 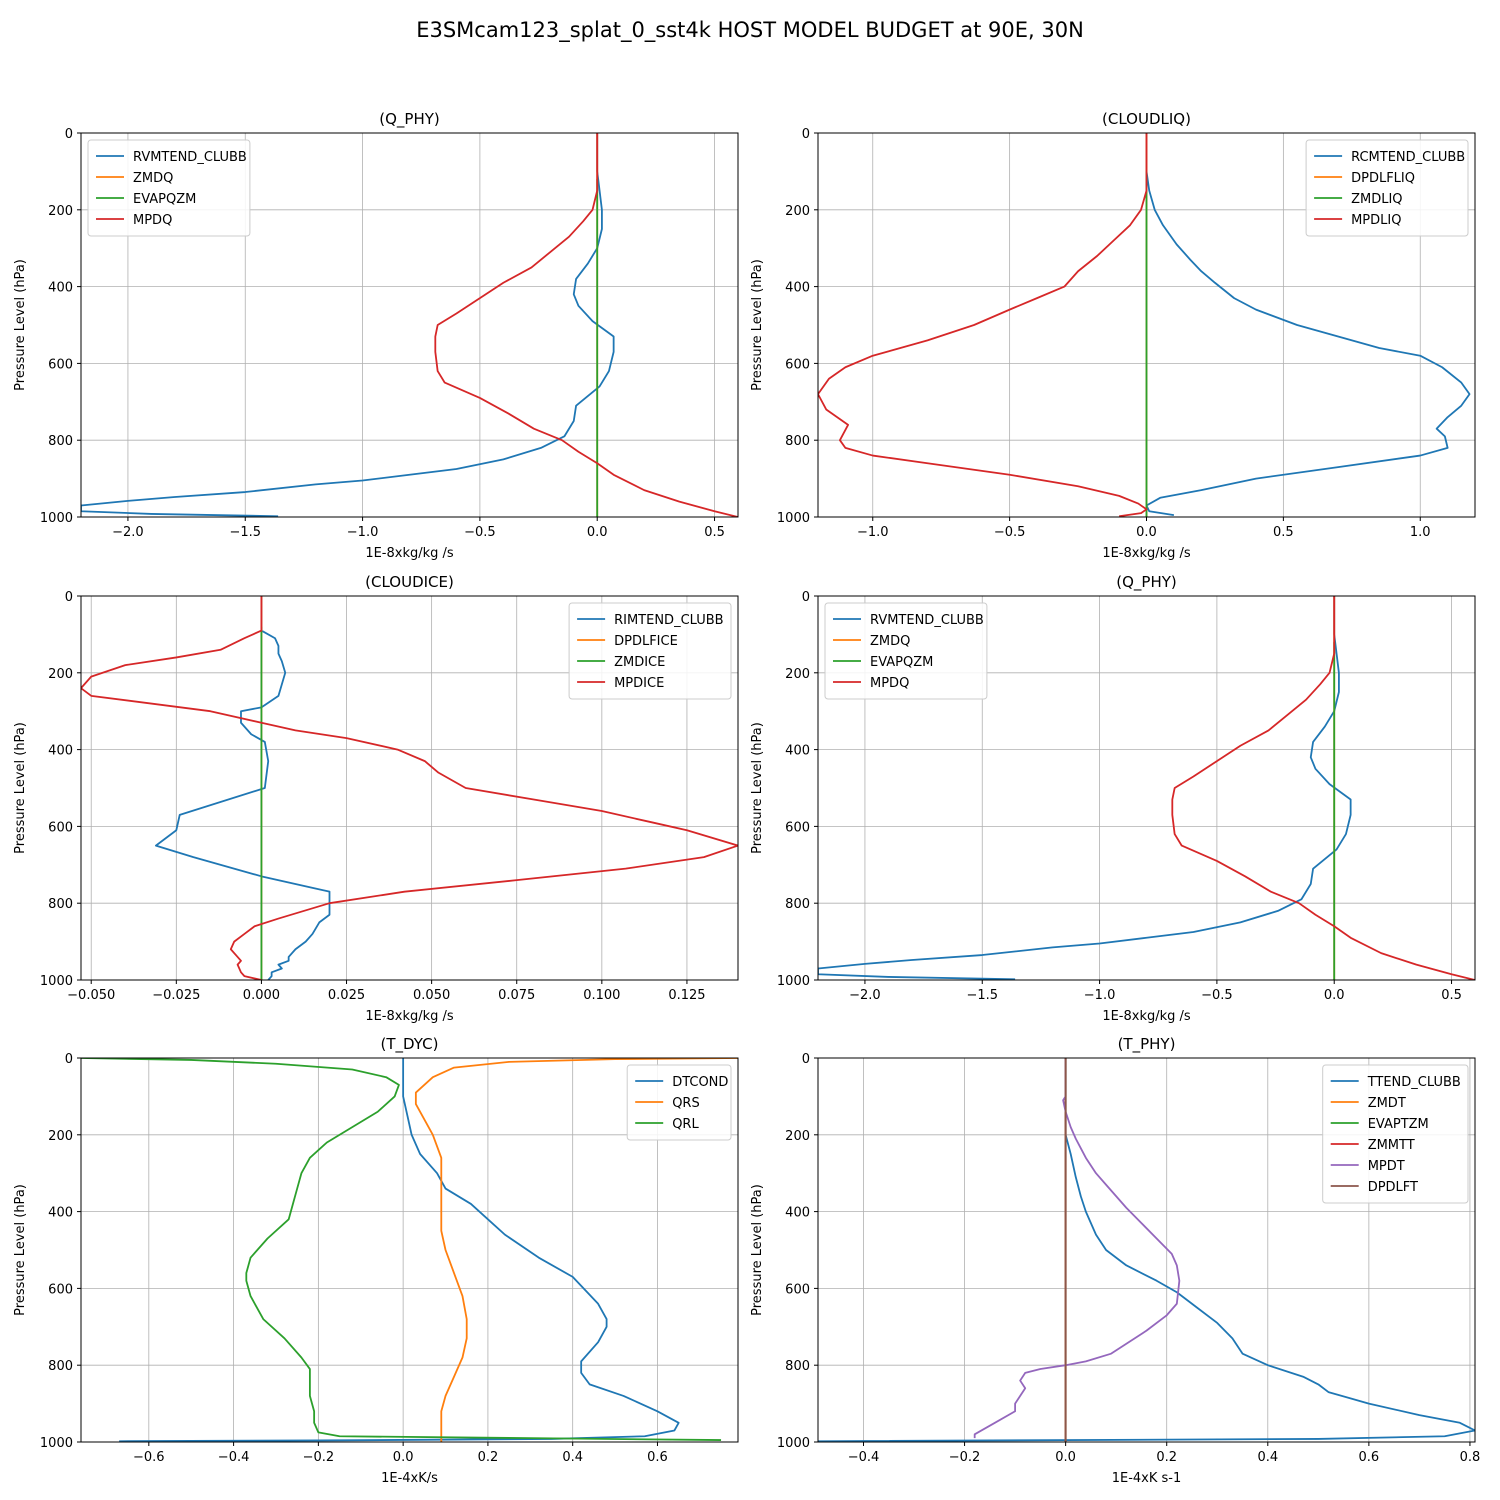 I want to click on series-line-dtcond, so click(x=399, y=1250).